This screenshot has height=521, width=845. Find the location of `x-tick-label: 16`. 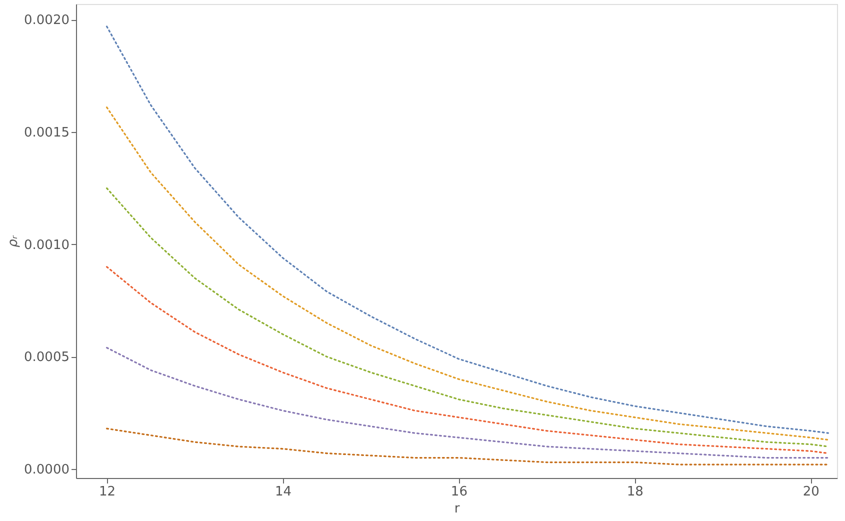

x-tick-label: 16 is located at coordinates (459, 492).